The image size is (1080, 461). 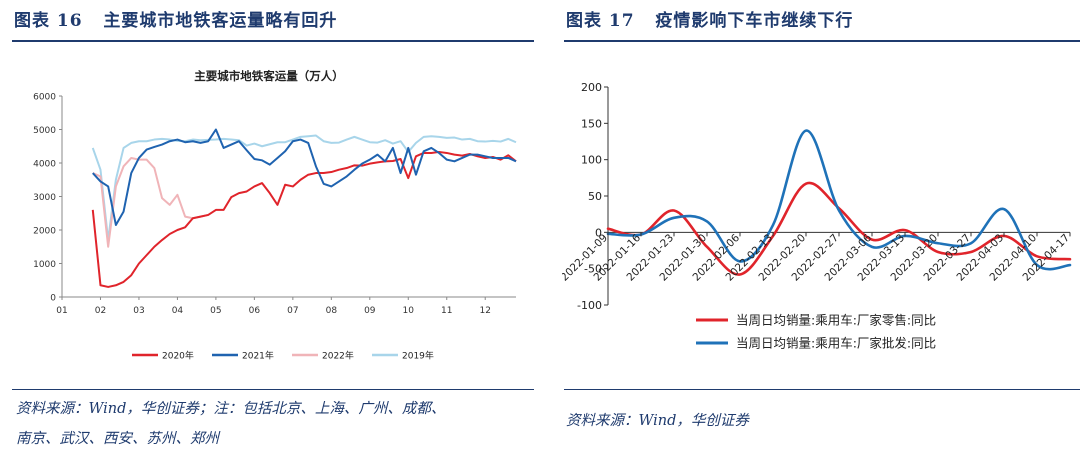 What do you see at coordinates (657, 421) in the screenshot?
I see `source-line: 资料来源：Wind，华创证券` at bounding box center [657, 421].